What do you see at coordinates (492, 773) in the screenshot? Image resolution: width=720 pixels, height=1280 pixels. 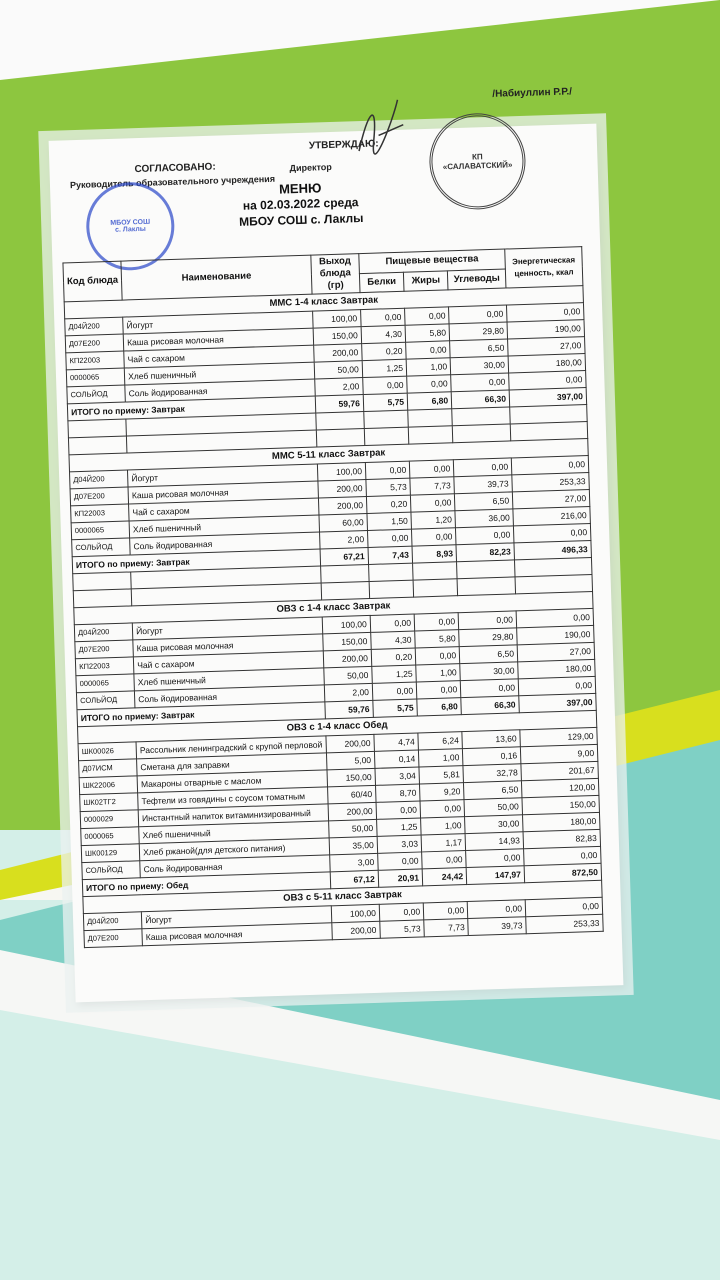 I see `dish-value: 32,78` at bounding box center [492, 773].